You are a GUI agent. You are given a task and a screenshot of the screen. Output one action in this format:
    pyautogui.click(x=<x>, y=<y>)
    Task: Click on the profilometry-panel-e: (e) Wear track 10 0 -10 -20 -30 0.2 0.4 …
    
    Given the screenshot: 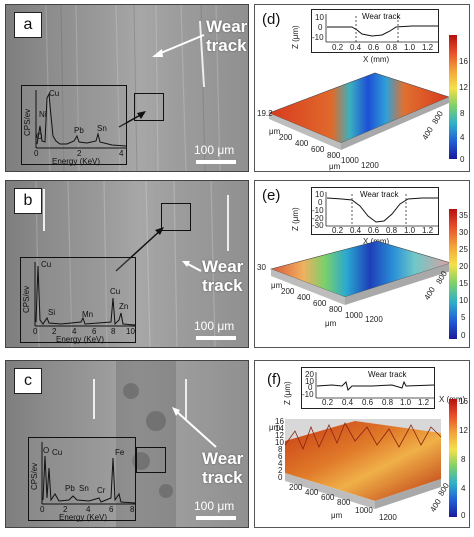 What is the action you would take?
    pyautogui.click(x=362, y=264)
    